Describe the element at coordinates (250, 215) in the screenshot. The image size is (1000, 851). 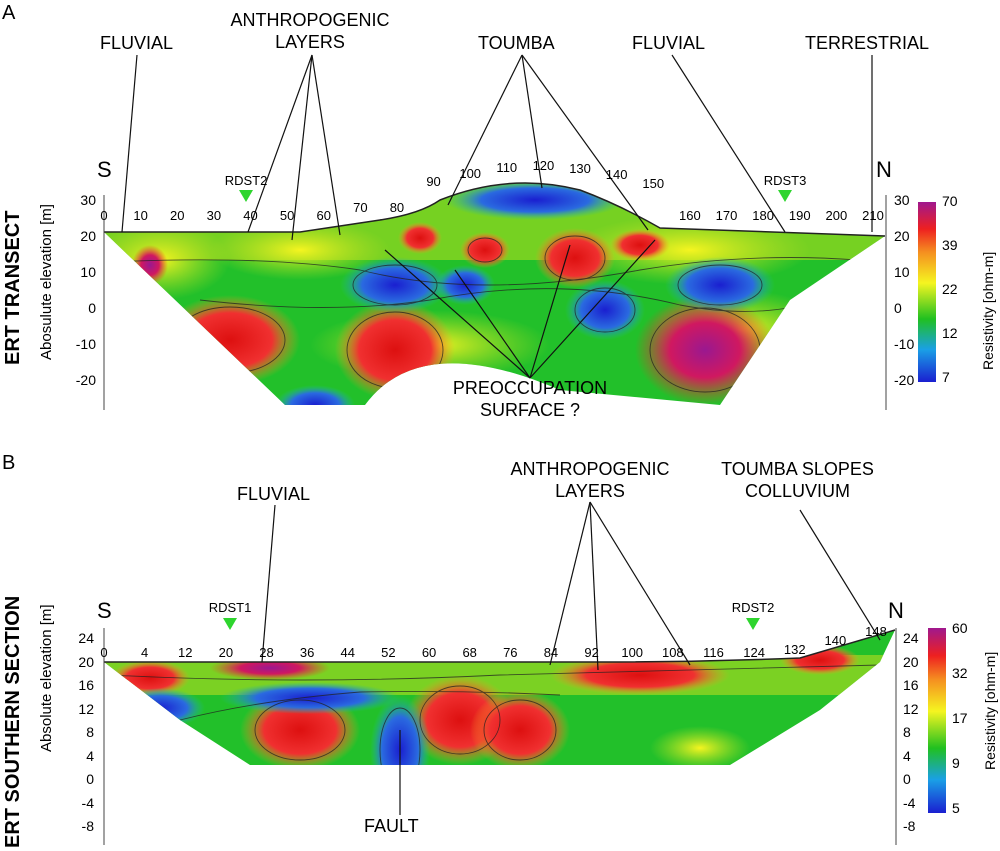
I see `distance-tick-label: 40` at that location.